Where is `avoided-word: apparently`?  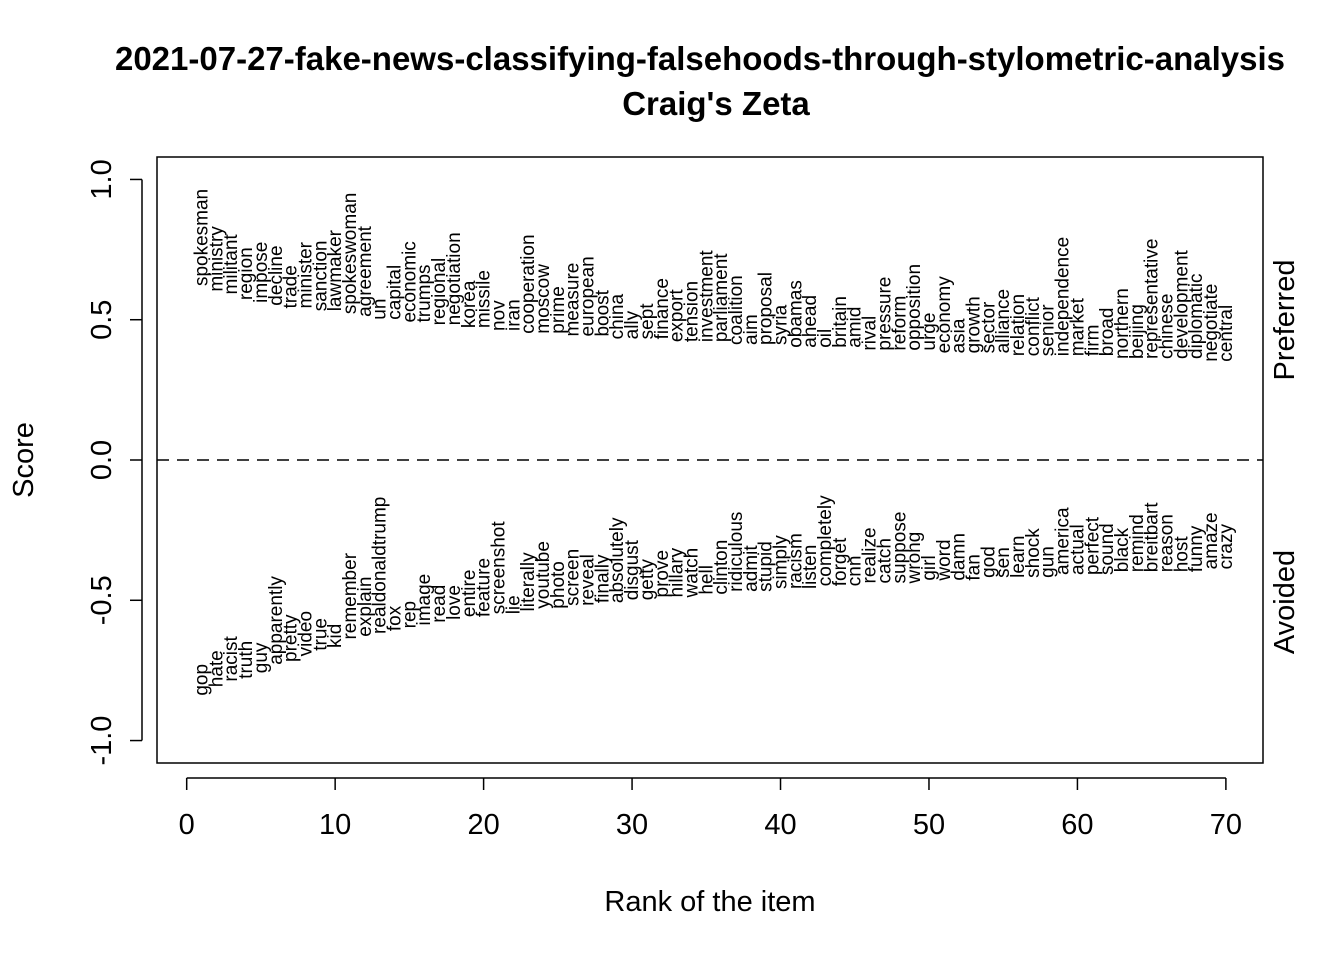
avoided-word: apparently is located at coordinates (276, 620).